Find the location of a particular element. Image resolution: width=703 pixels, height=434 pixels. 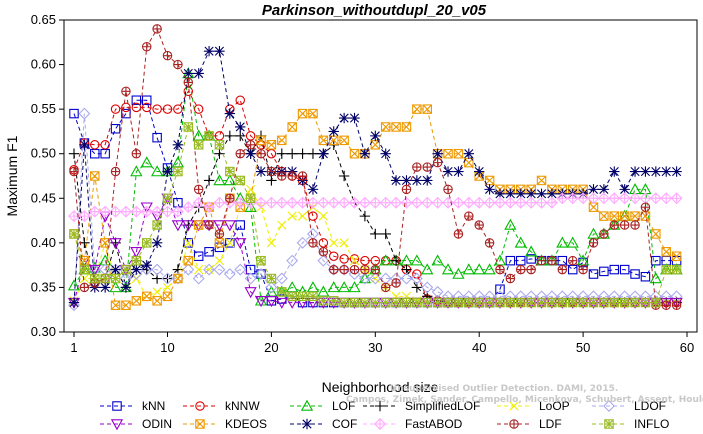

y-tick-label: 0.65 is located at coordinates (43, 19).